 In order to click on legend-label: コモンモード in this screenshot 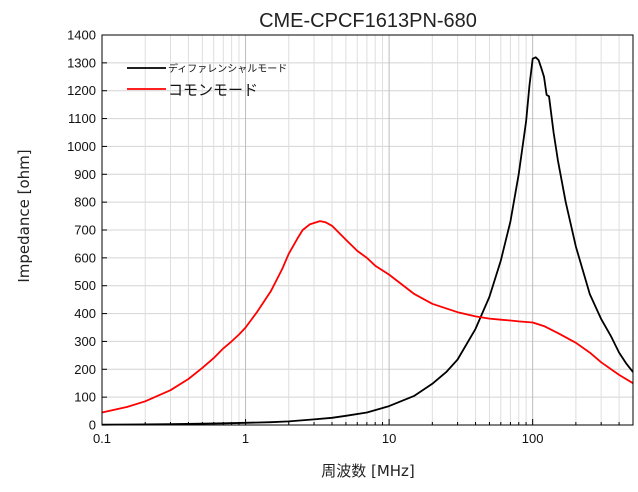, I will do `click(213, 90)`.